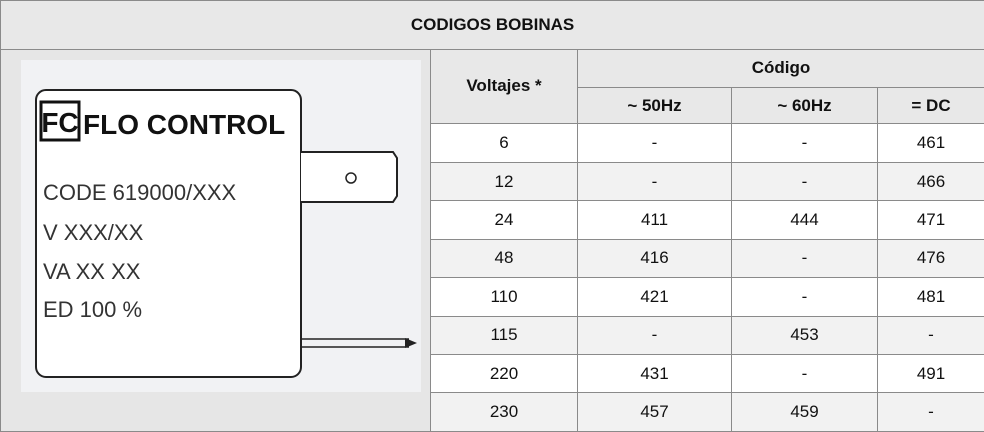 The width and height of the screenshot is (984, 432). I want to click on logo: FC, so click(59, 122).